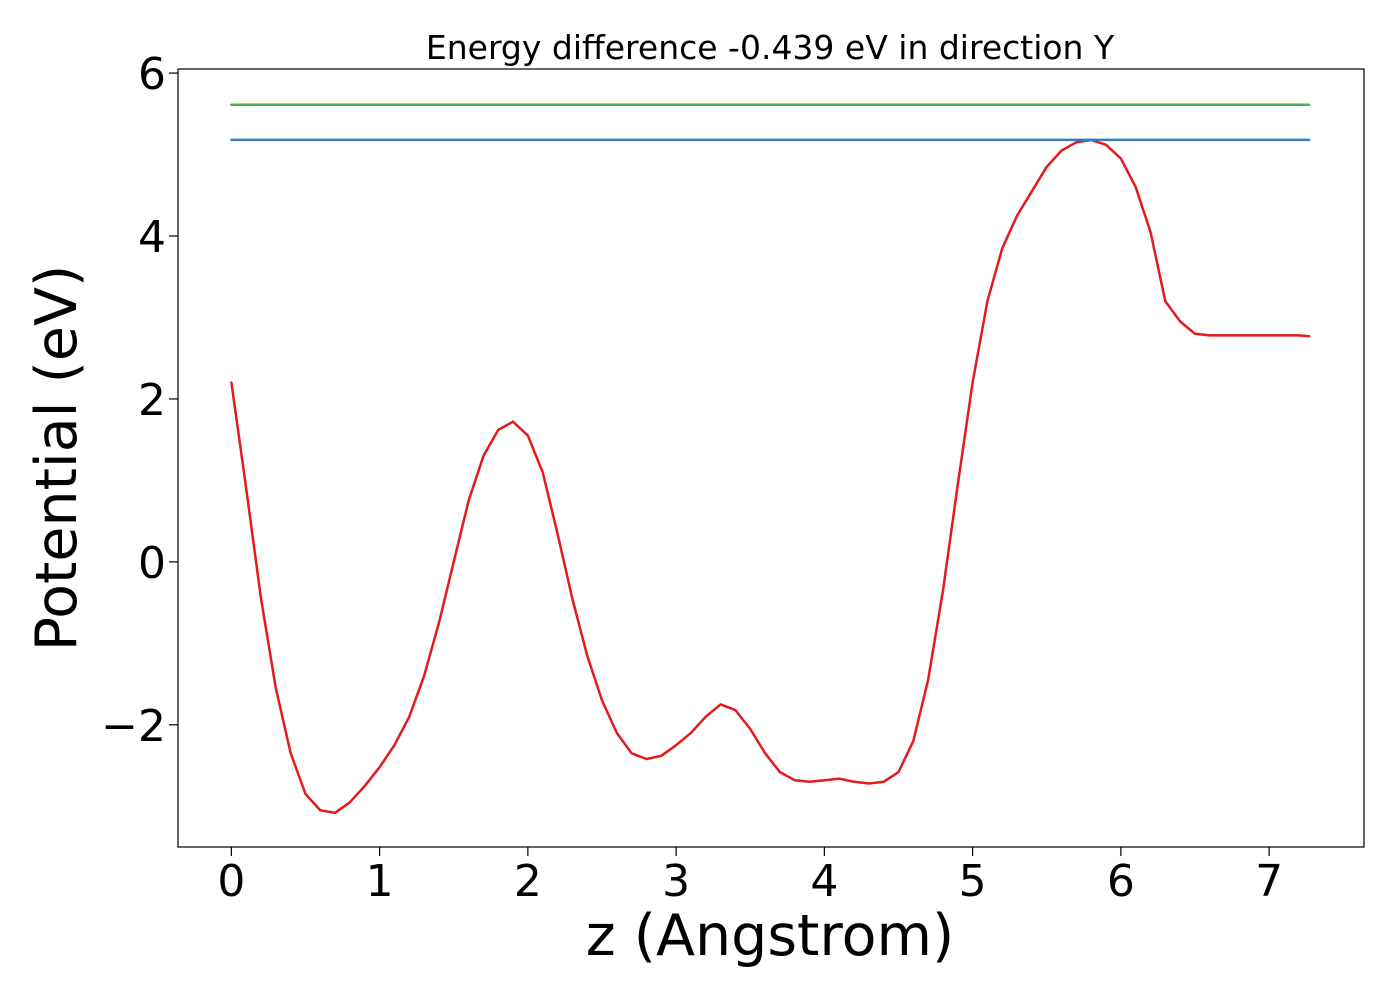  I want to click on x-tick-label: 7, so click(1269, 881).